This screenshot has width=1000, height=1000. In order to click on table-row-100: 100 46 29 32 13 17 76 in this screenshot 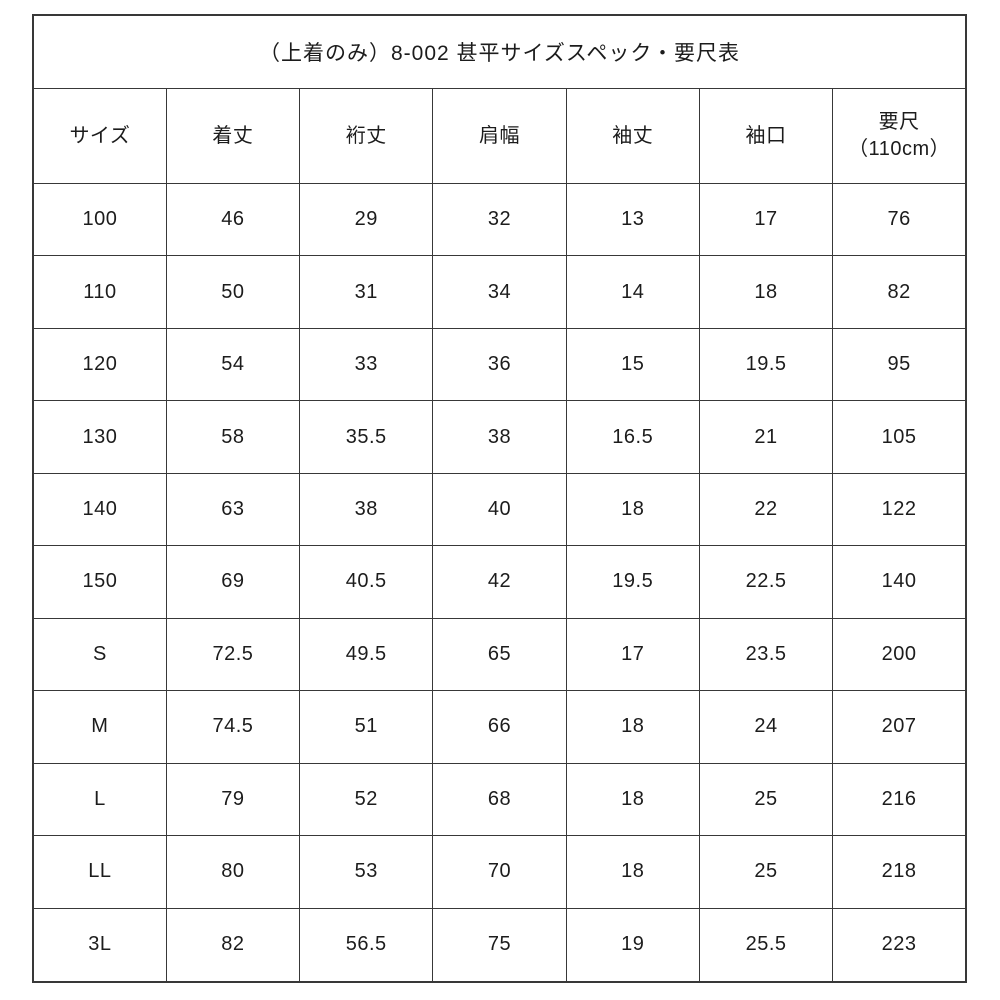, I will do `click(499, 219)`.